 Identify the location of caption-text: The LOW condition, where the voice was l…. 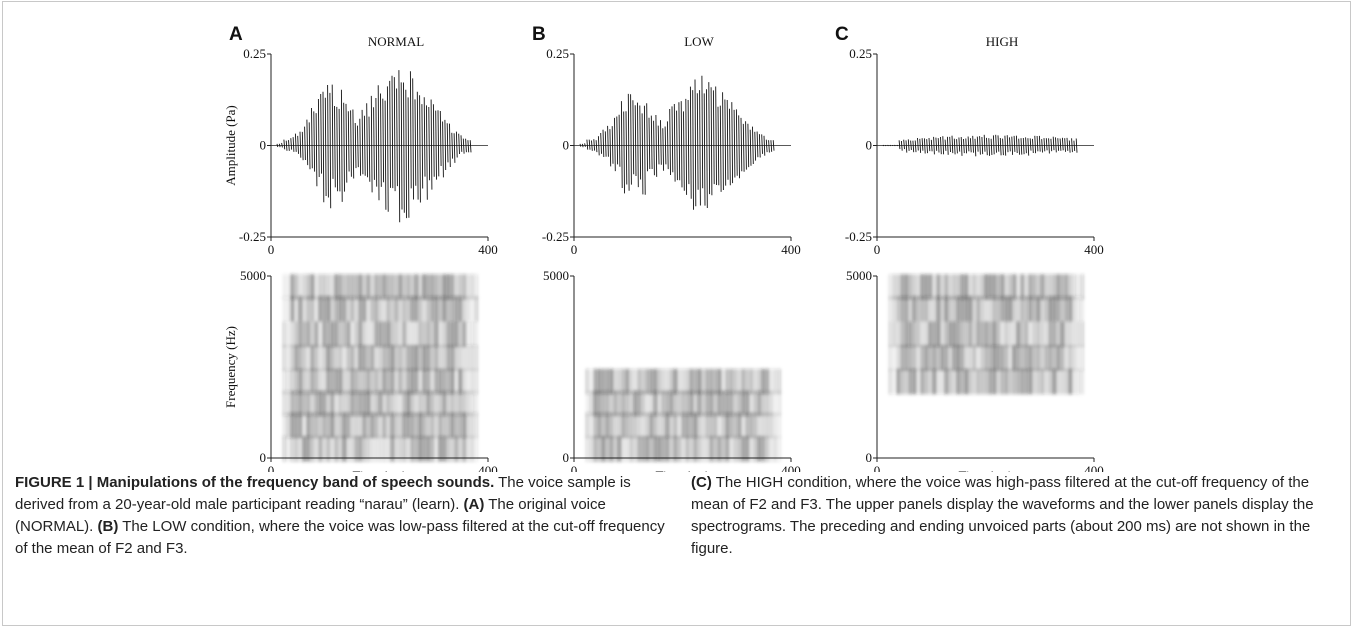
(340, 537).